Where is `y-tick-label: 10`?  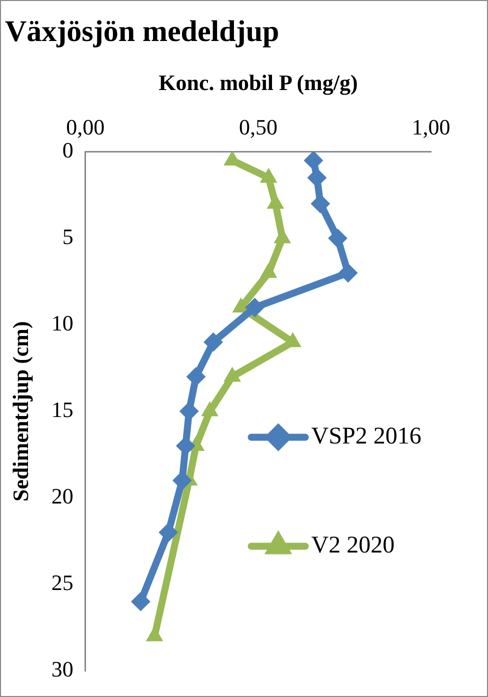
y-tick-label: 10 is located at coordinates (62, 323).